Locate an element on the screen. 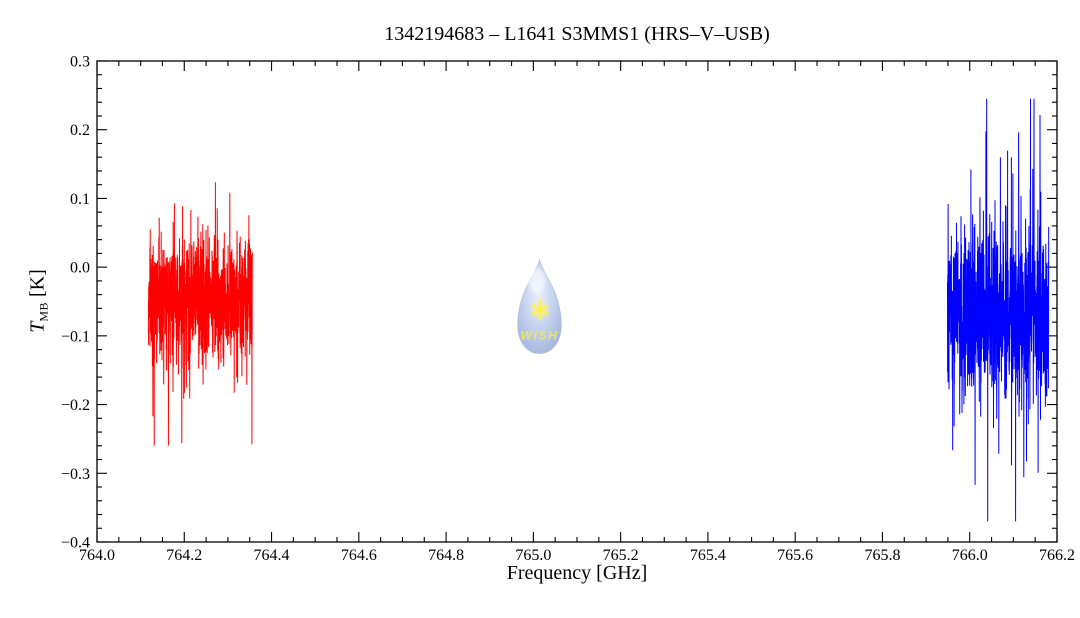 This screenshot has height=618, width=1080. y-tick-label: −0.1 is located at coordinates (75, 336).